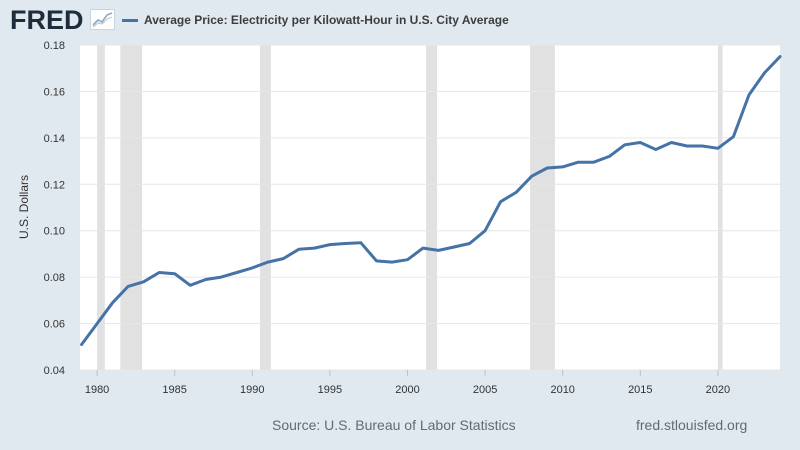 This screenshot has height=450, width=800. I want to click on y-tick-label: 0.08, so click(54, 278).